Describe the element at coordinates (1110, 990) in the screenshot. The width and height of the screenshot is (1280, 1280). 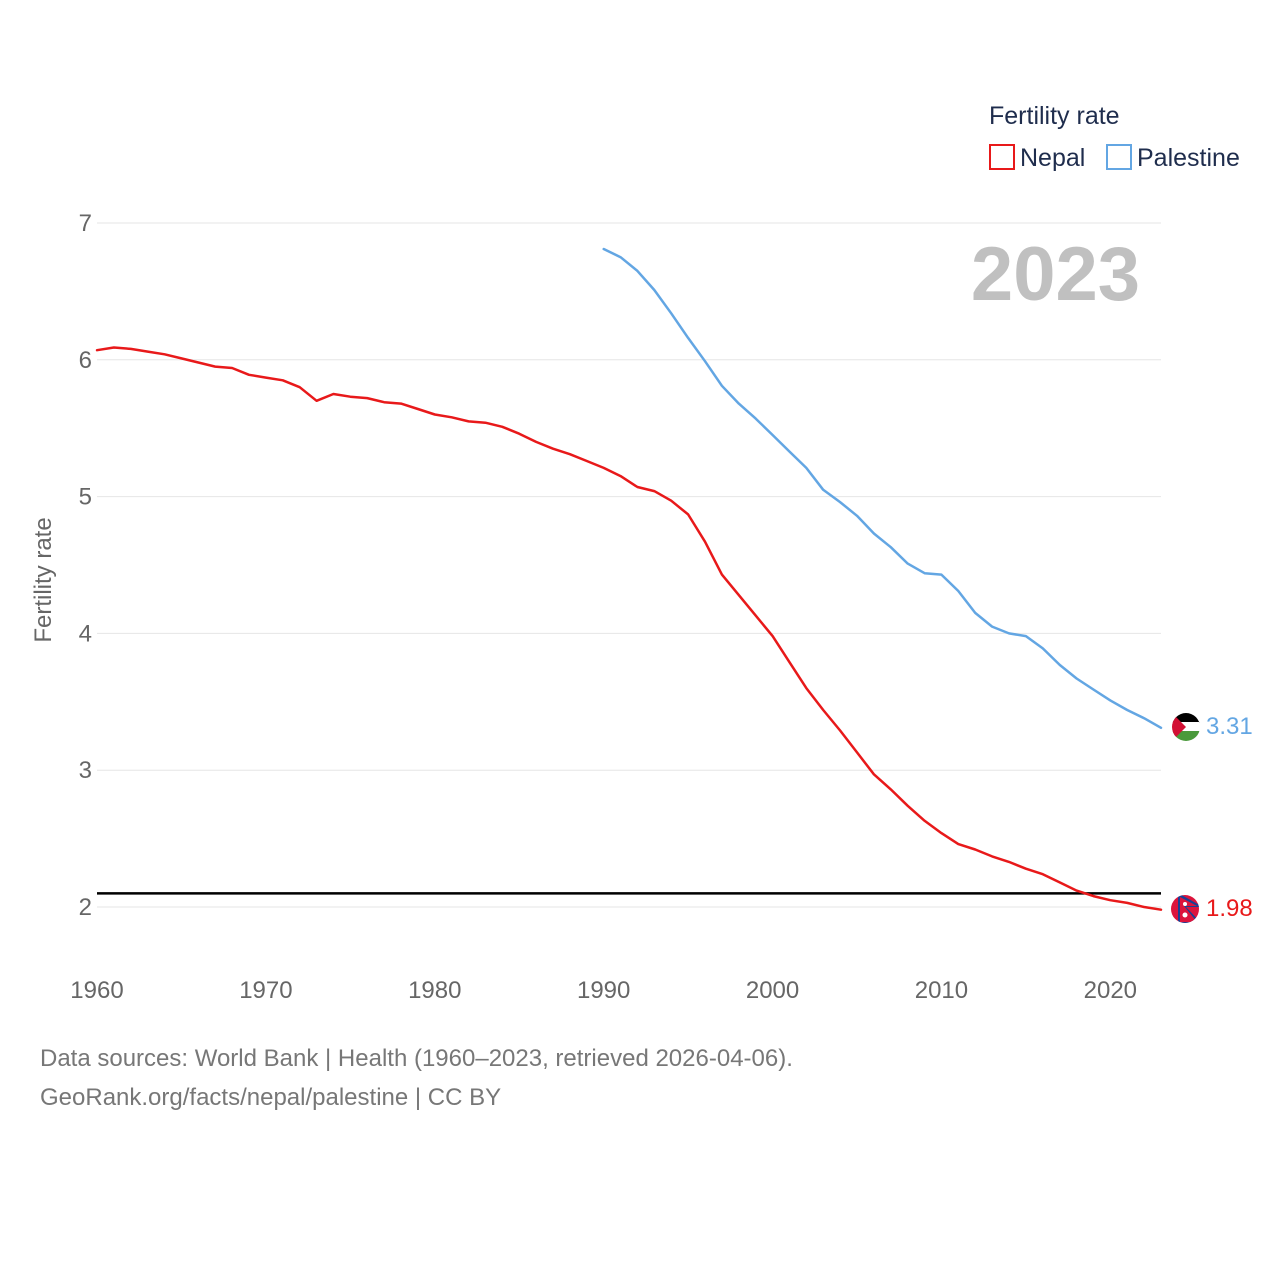
I see `x-tick-label-2020: 2020` at that location.